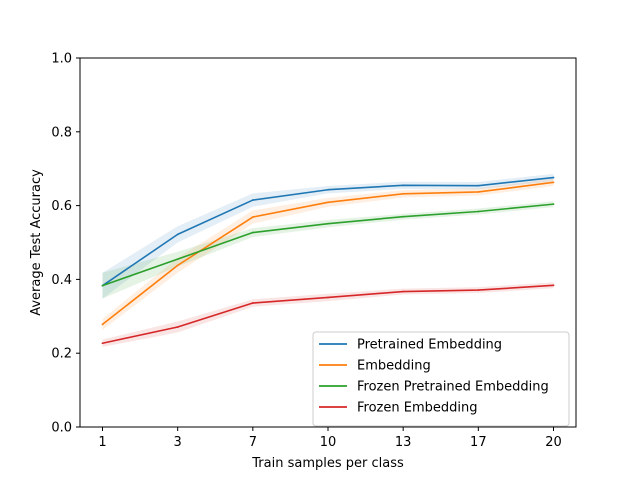  Describe the element at coordinates (253, 442) in the screenshot. I see `x-tick-label: 7` at that location.